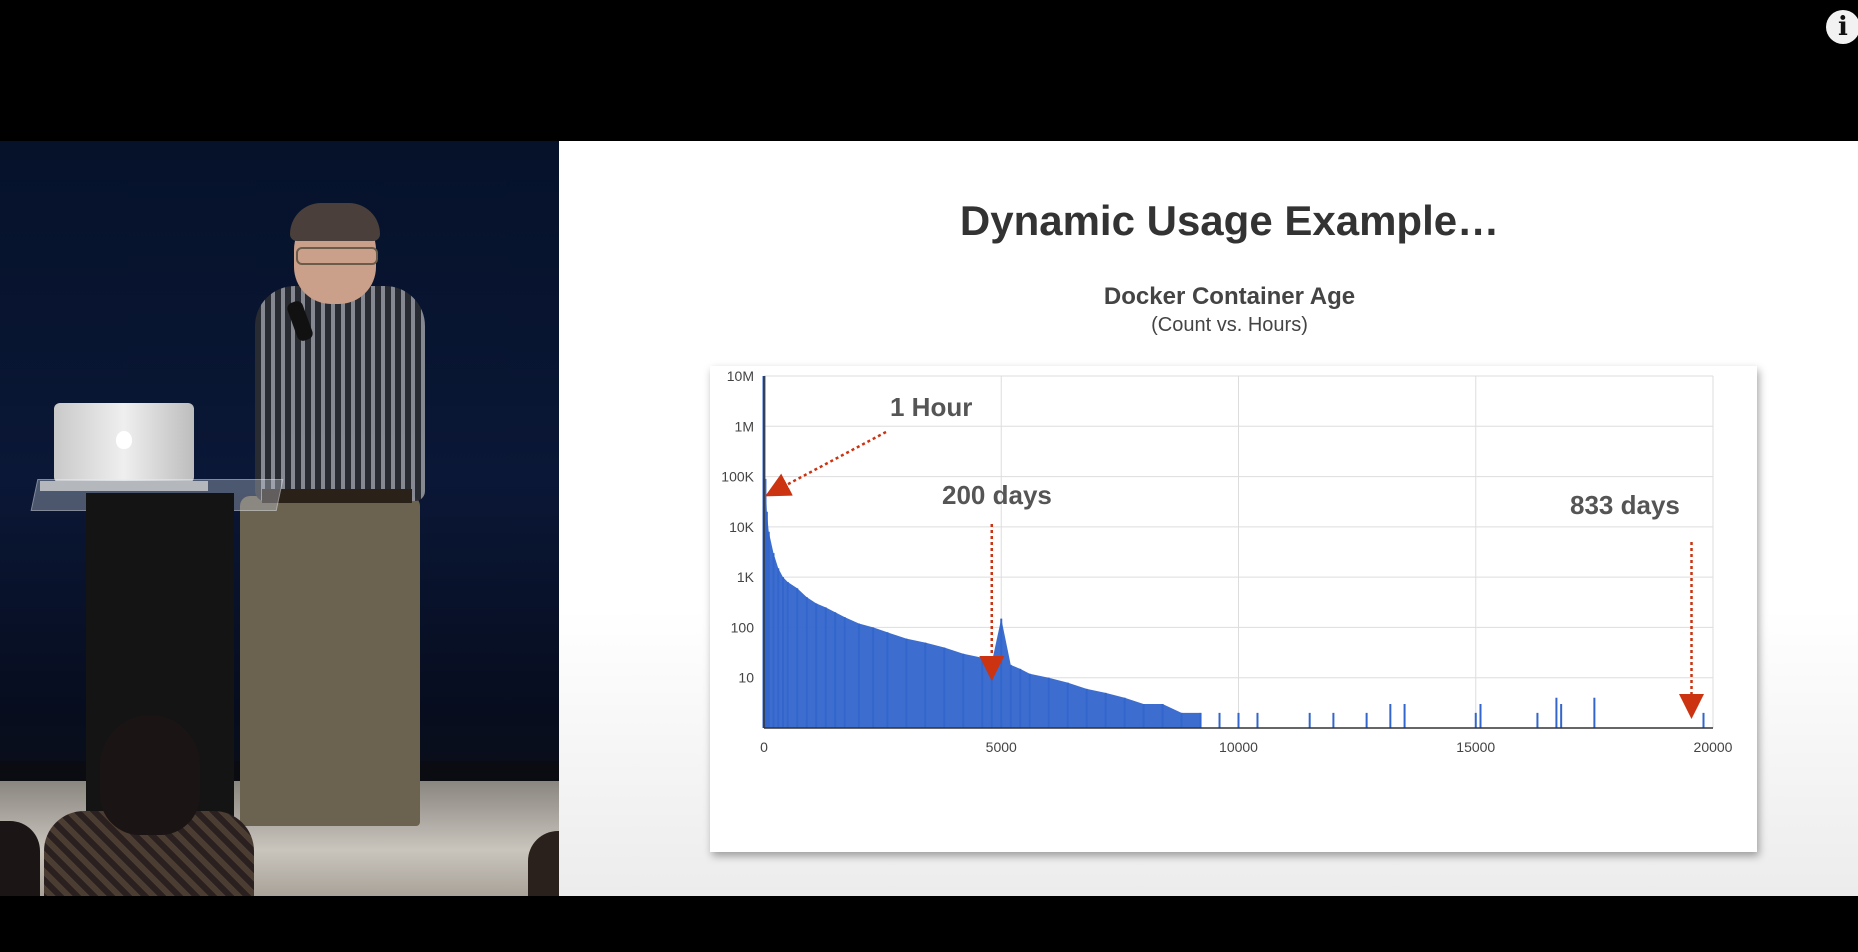 This screenshot has width=1858, height=952. I want to click on speaker-shirt, so click(340, 393).